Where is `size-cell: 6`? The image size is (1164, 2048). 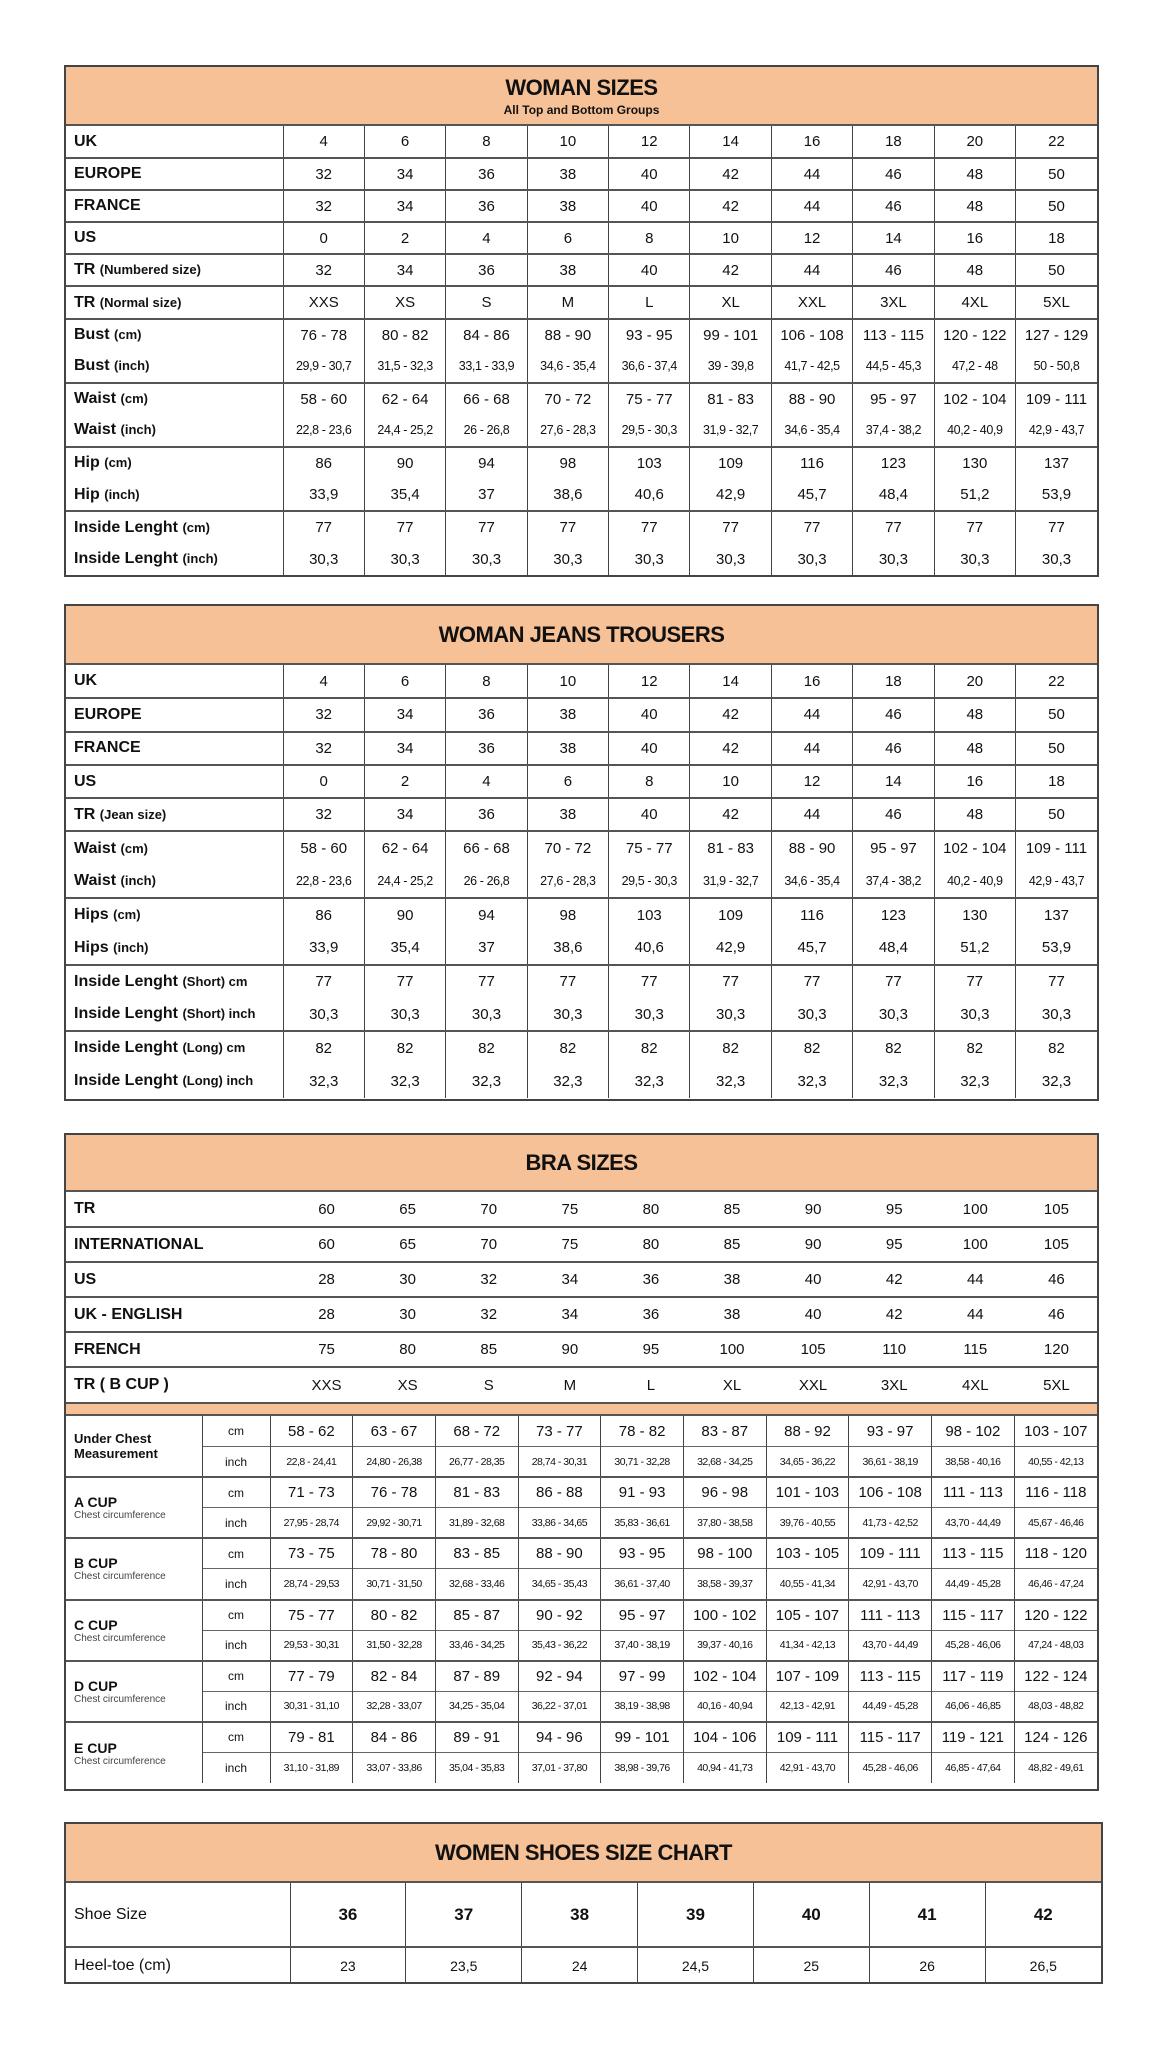
size-cell: 6 is located at coordinates (404, 682).